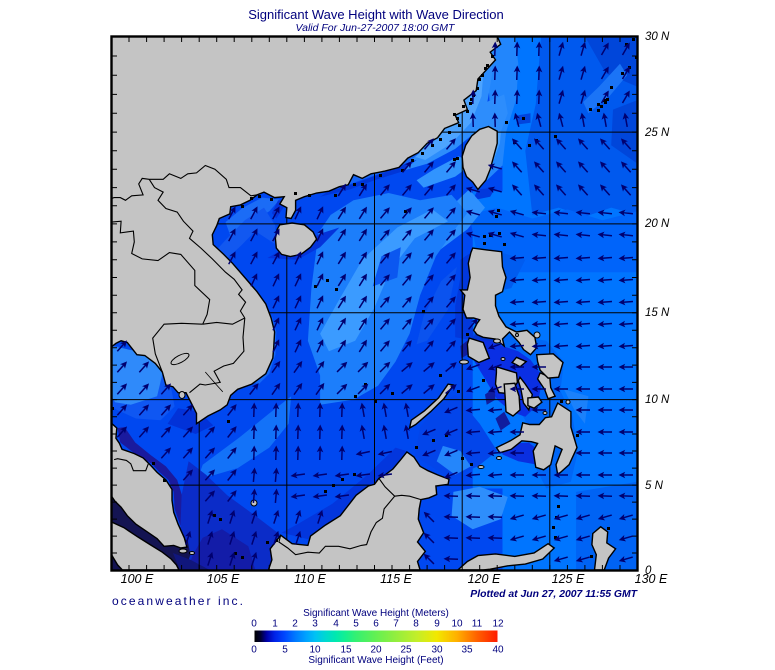 The width and height of the screenshot is (775, 670). Describe the element at coordinates (295, 624) in the screenshot. I see `svg-text: 2` at that location.